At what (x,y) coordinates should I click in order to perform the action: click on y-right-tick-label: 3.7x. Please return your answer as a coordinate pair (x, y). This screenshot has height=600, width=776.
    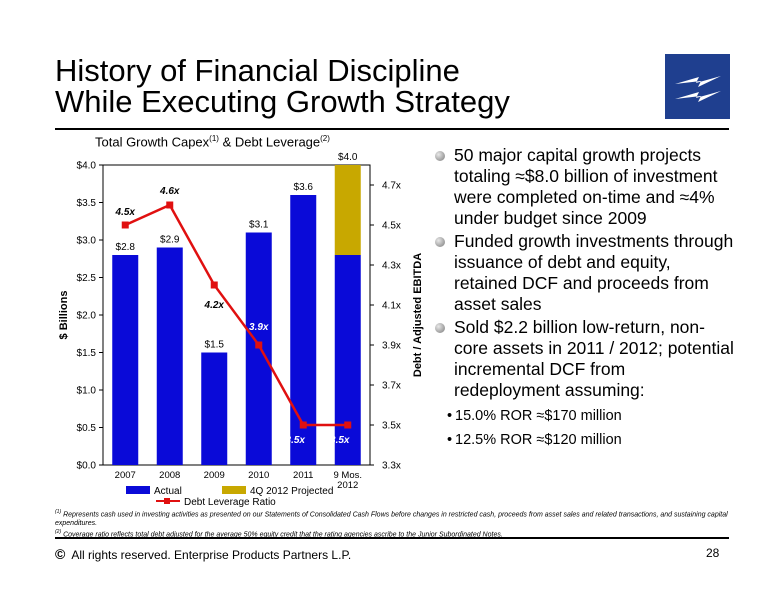
    Looking at the image, I should click on (391, 386).